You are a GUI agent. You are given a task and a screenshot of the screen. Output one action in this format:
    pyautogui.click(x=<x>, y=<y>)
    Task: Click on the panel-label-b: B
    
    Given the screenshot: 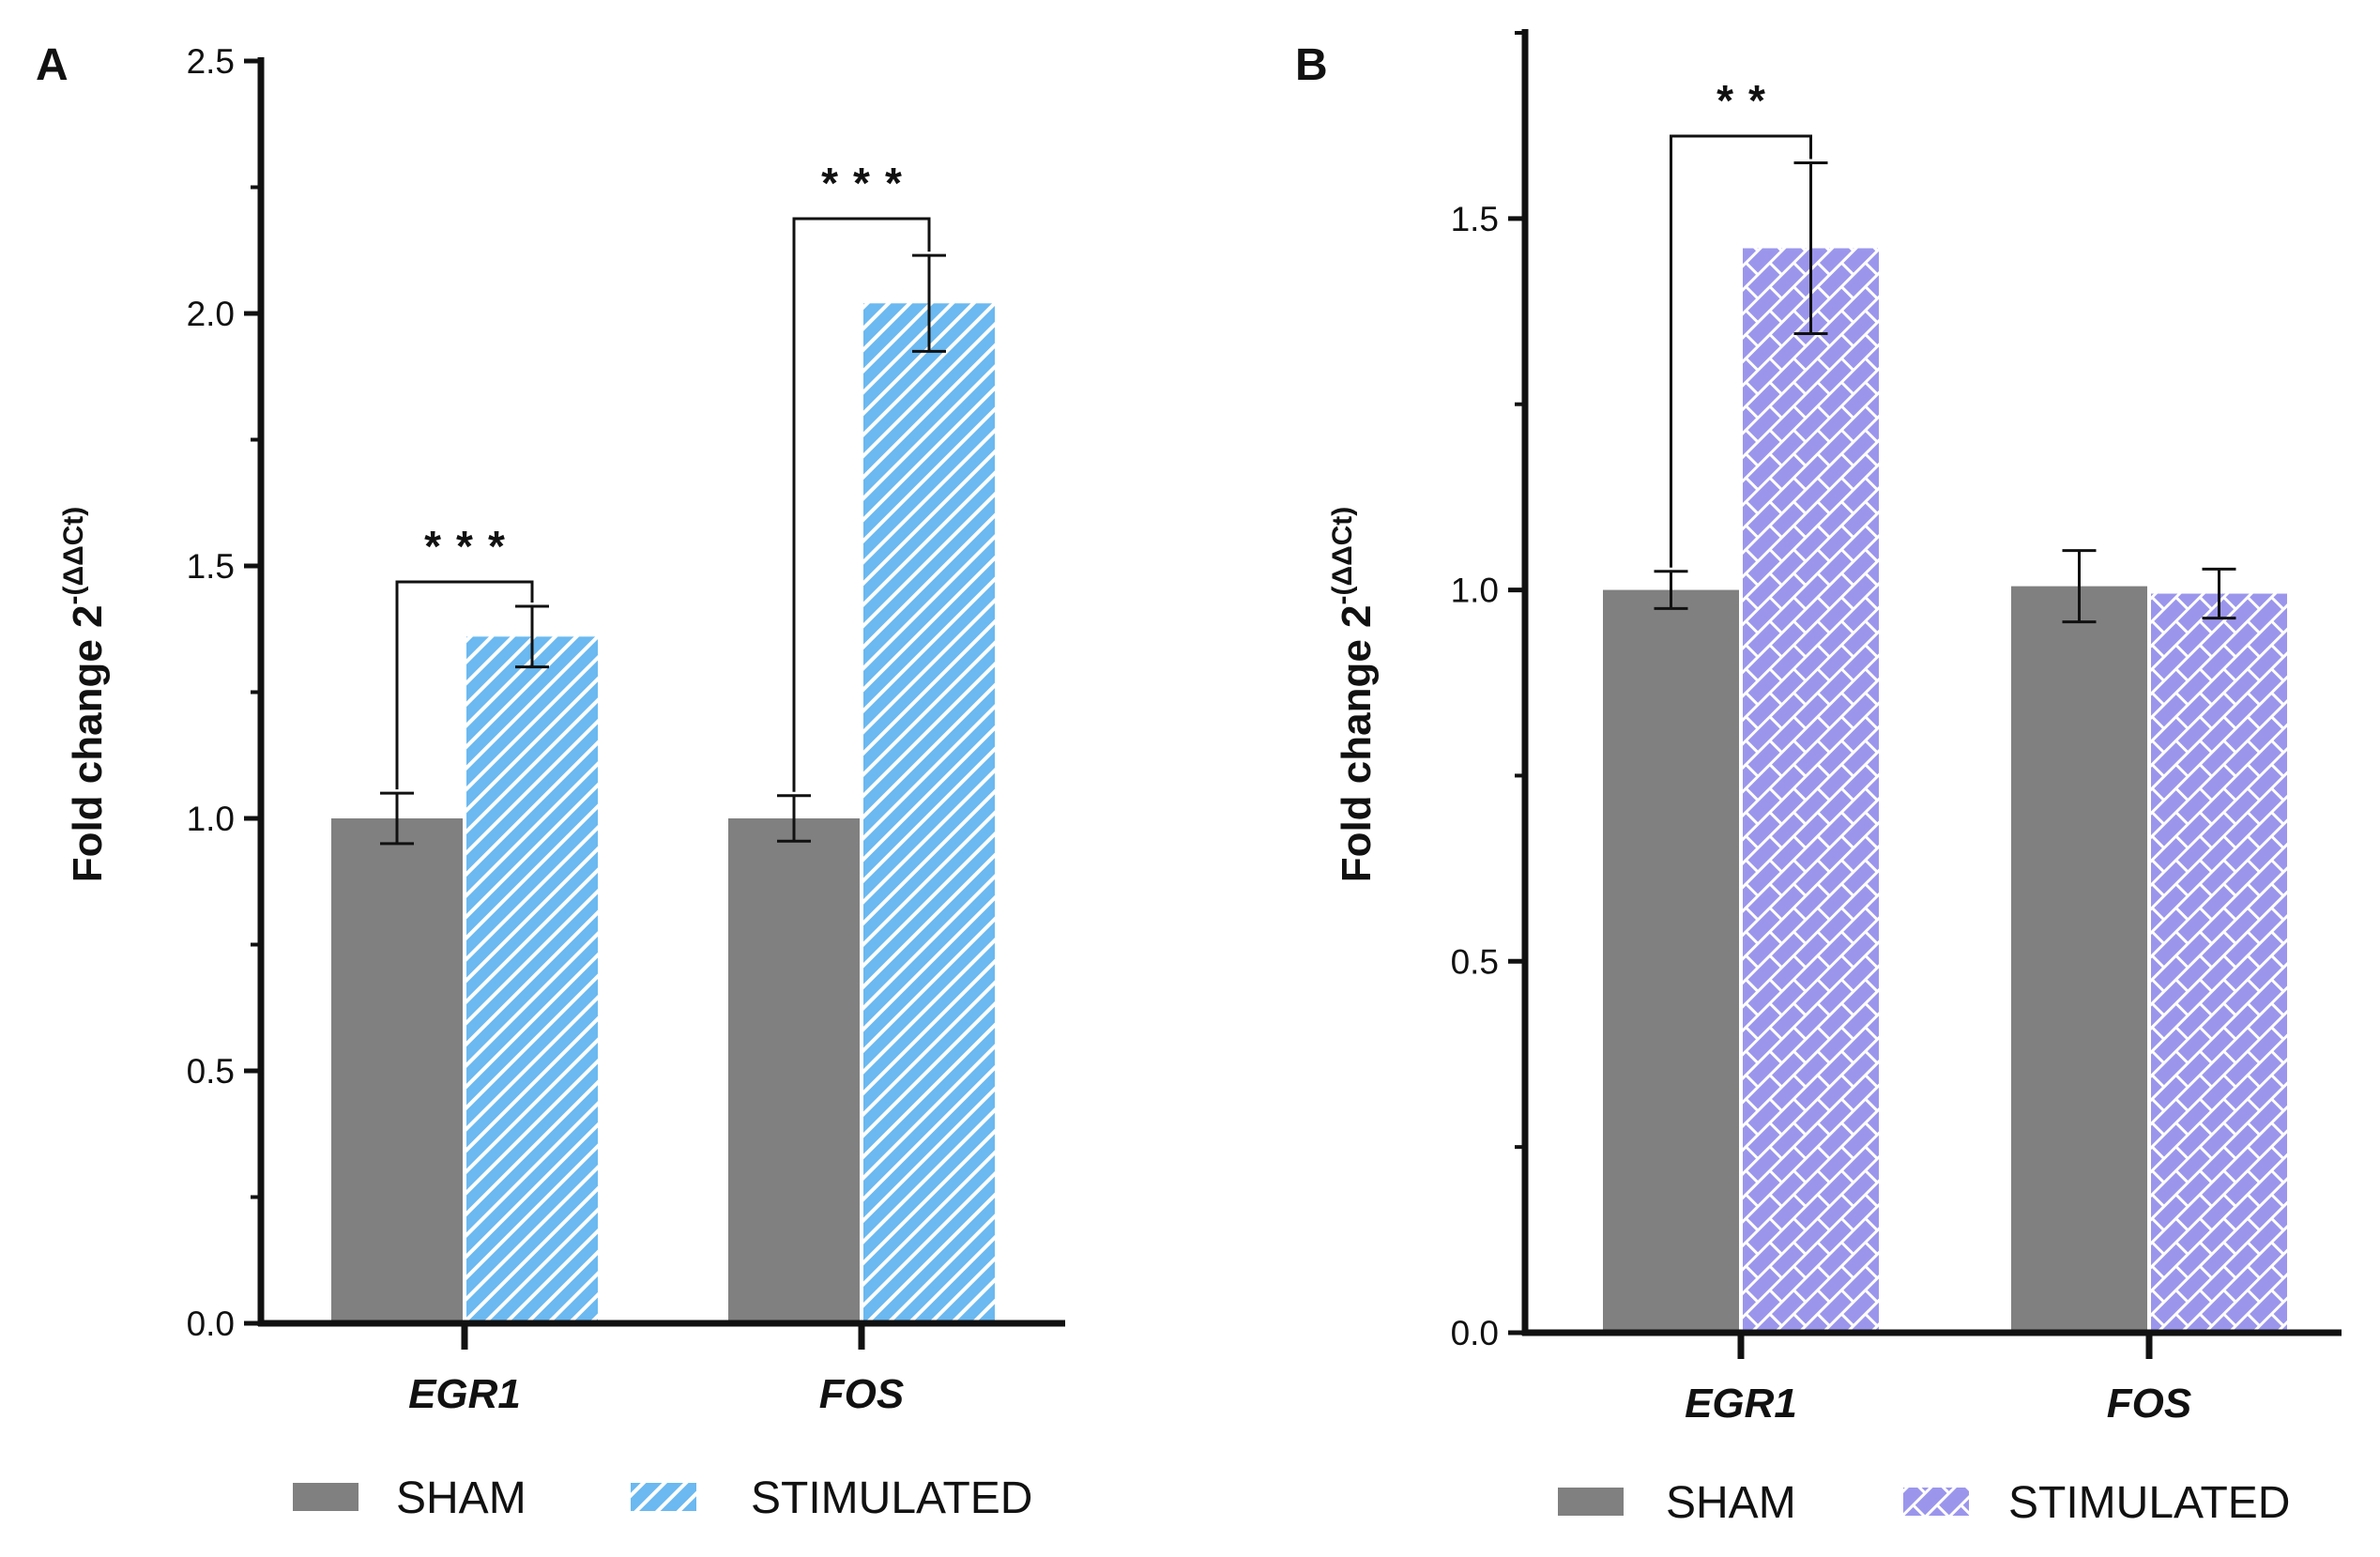 What is the action you would take?
    pyautogui.click(x=1312, y=65)
    